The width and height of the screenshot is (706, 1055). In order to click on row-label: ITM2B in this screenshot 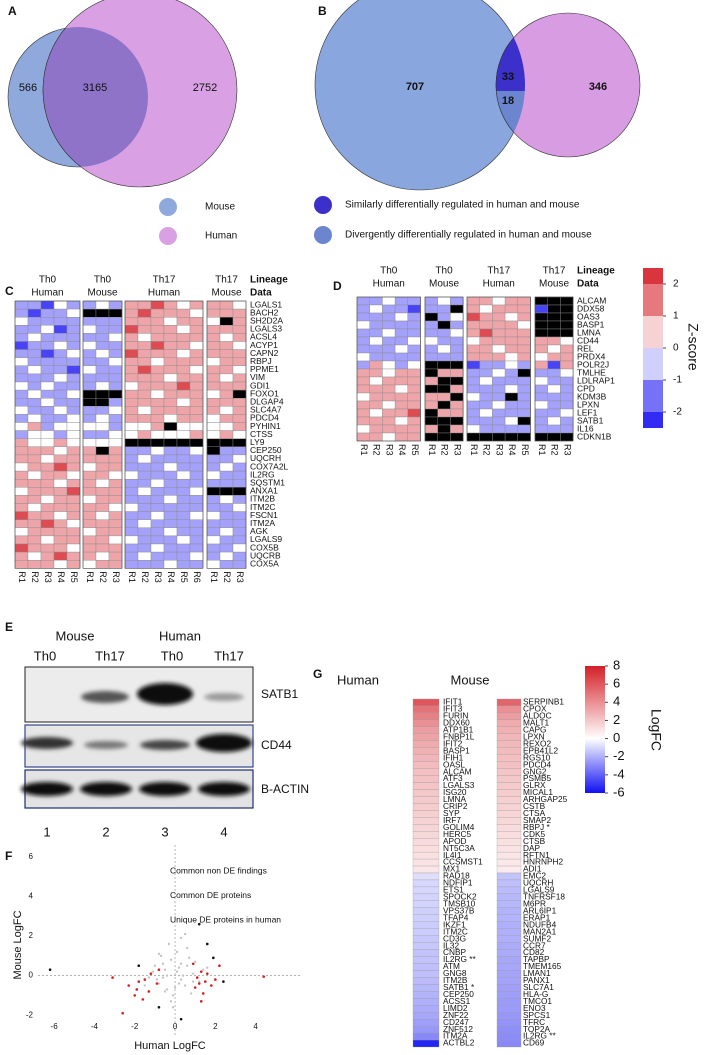, I will do `click(262, 499)`.